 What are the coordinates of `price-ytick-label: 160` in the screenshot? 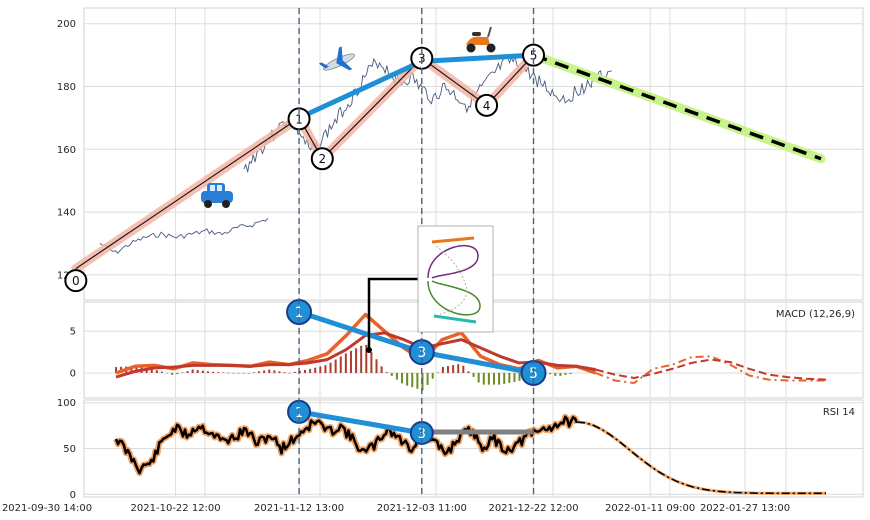 It's located at (66, 150).